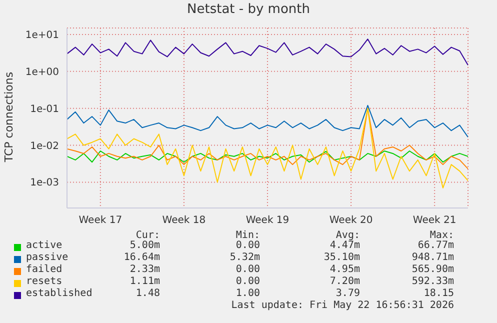  Describe the element at coordinates (145, 269) in the screenshot. I see `text: 2.33m` at that location.